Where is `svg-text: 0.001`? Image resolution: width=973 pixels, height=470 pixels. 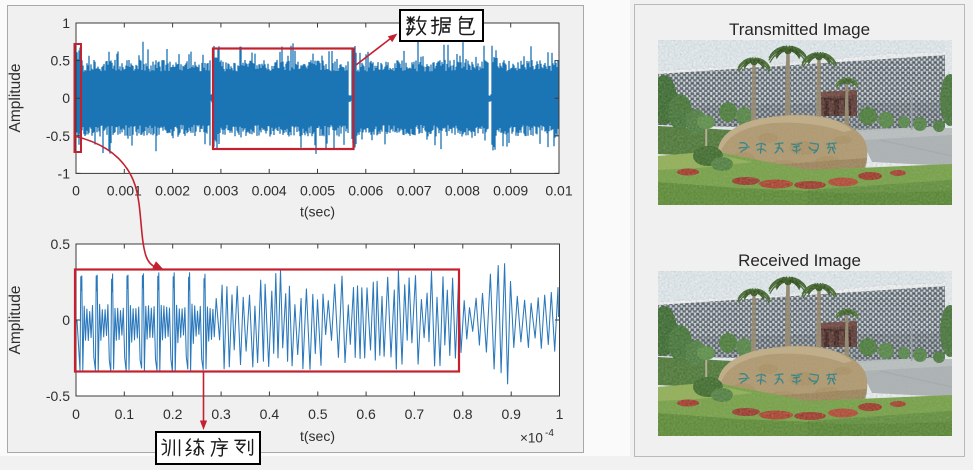
svg-text: 0.001 is located at coordinates (124, 191).